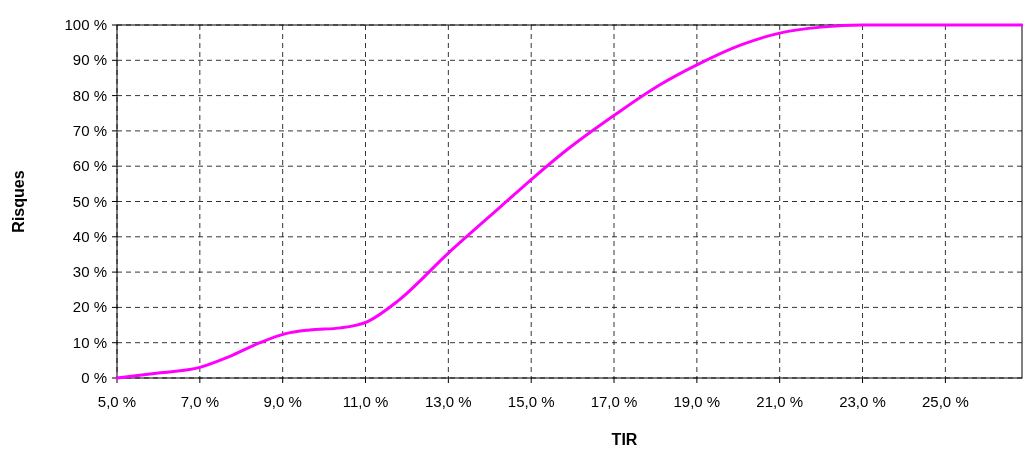 This screenshot has height=453, width=1023. Describe the element at coordinates (624, 439) in the screenshot. I see `x-axis-title: TIR` at that location.